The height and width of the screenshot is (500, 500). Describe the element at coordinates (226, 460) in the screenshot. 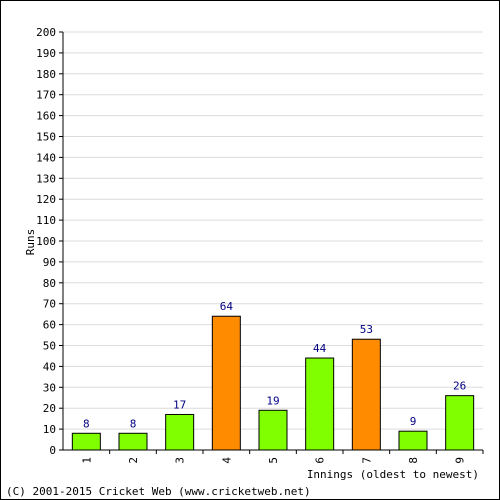

I see `x-tick-label: 4` at that location.